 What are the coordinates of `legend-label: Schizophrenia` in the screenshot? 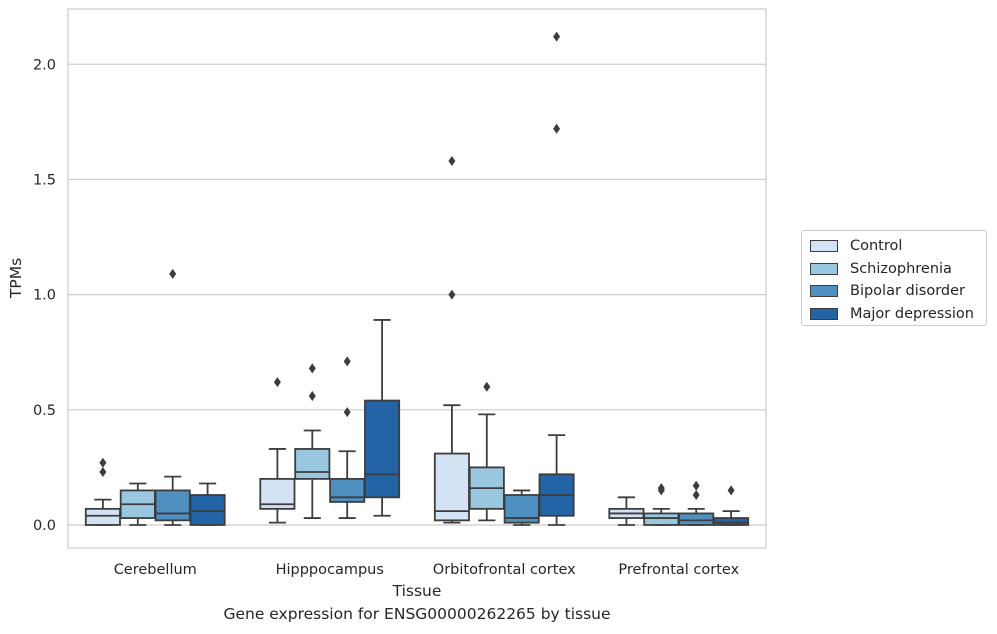 It's located at (901, 268).